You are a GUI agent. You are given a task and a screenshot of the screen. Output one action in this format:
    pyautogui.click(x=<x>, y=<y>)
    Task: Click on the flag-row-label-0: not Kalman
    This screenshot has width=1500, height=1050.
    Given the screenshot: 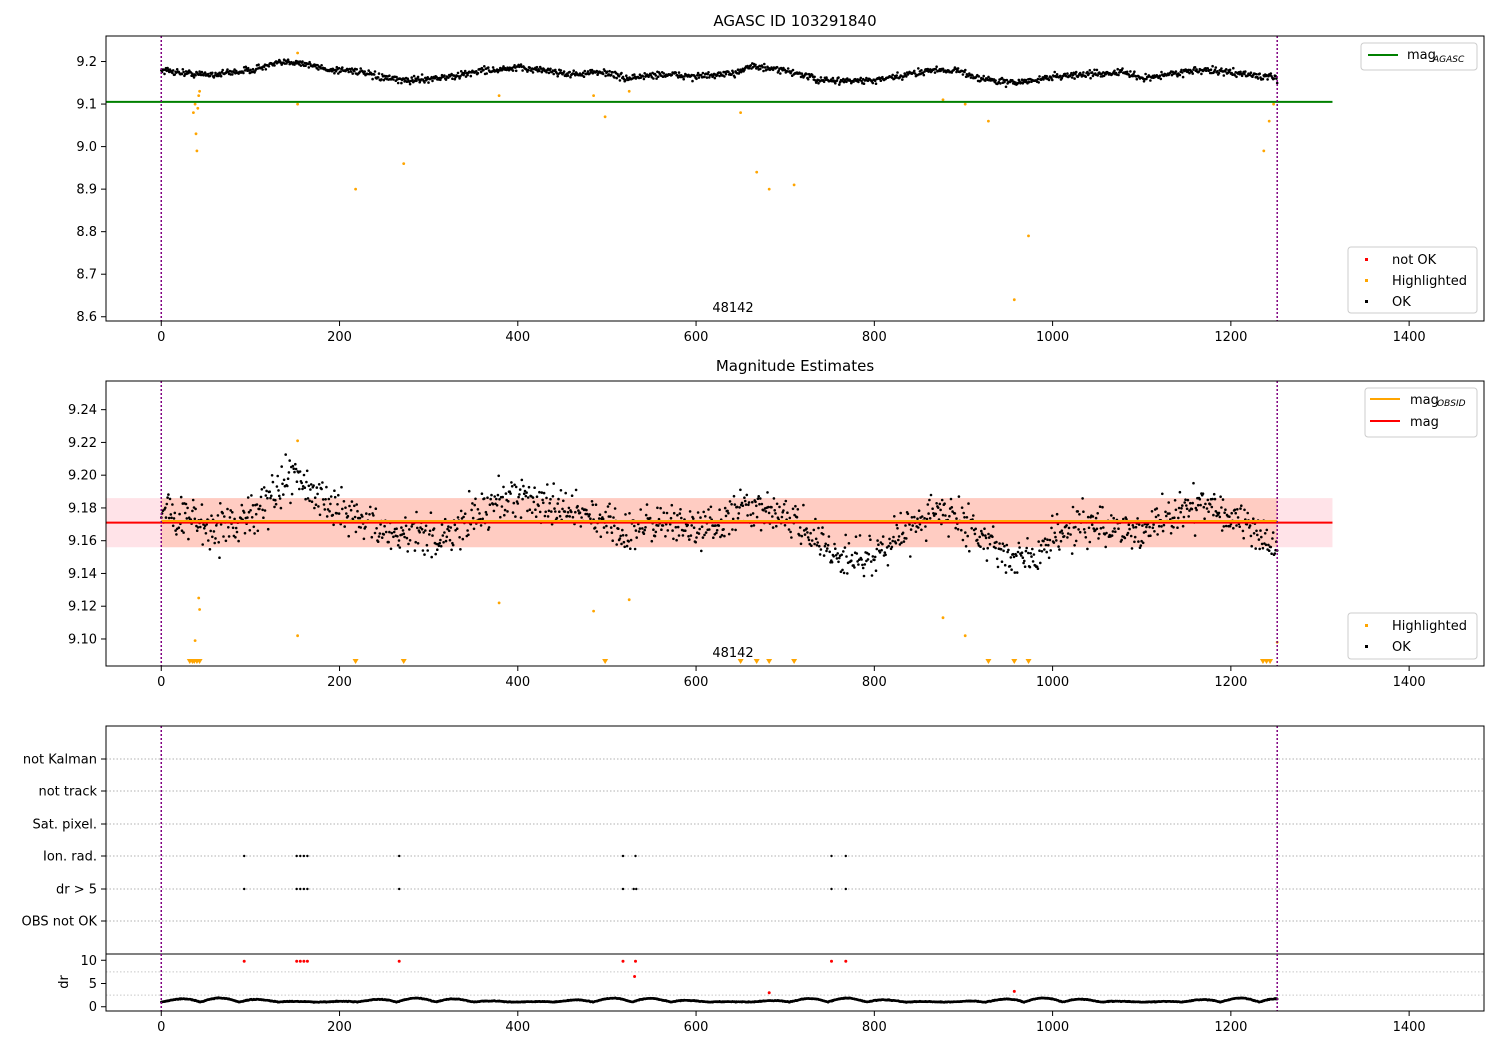 What is the action you would take?
    pyautogui.click(x=60, y=760)
    